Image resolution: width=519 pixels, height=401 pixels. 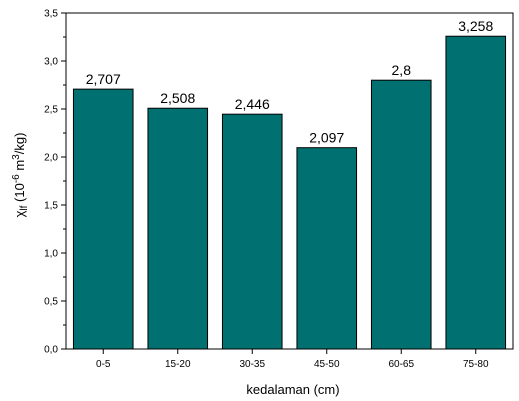 What do you see at coordinates (51, 302) in the screenshot?
I see `y-tick-label: 0,5` at bounding box center [51, 302].